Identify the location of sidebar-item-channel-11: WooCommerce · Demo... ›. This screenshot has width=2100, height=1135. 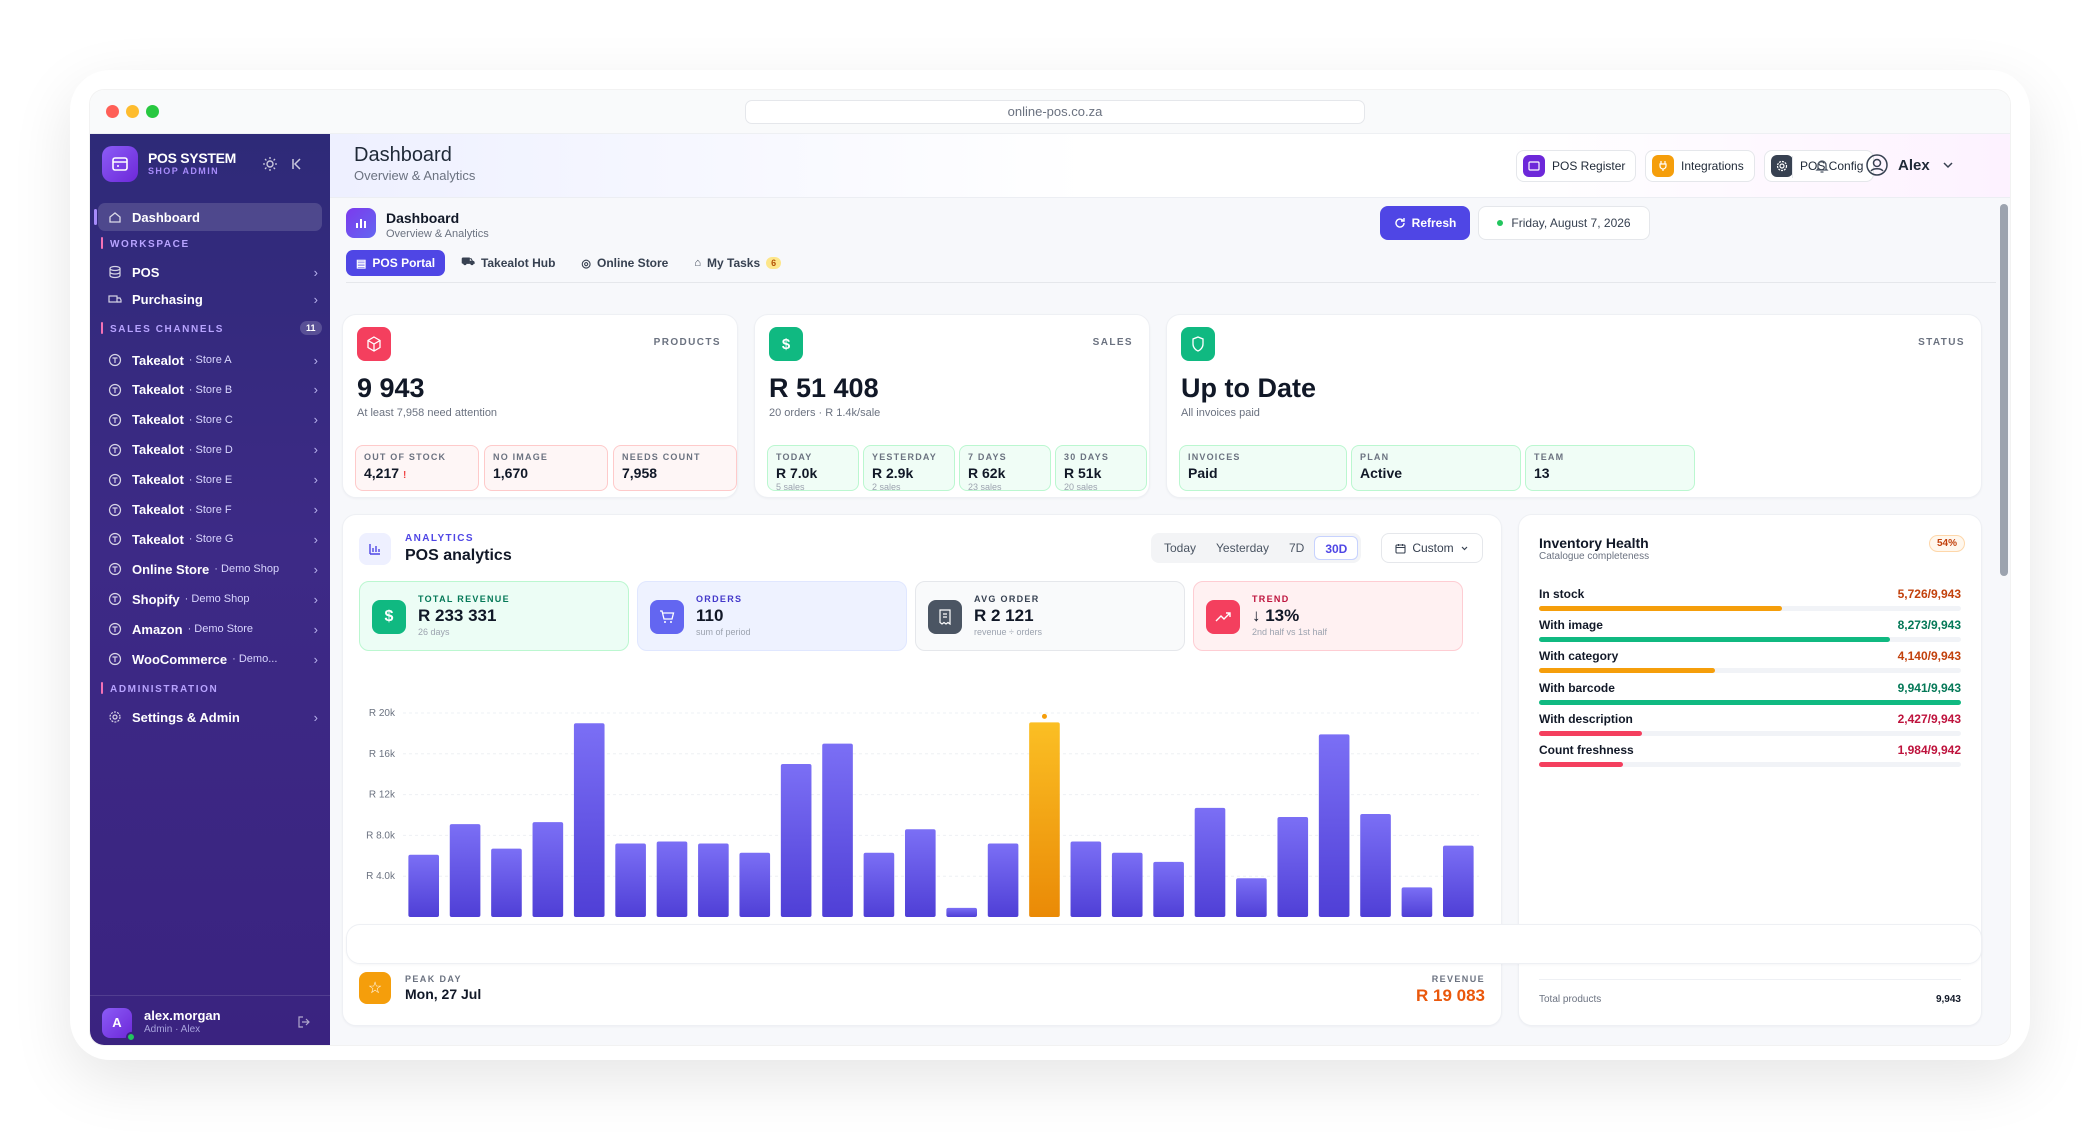
(213, 659).